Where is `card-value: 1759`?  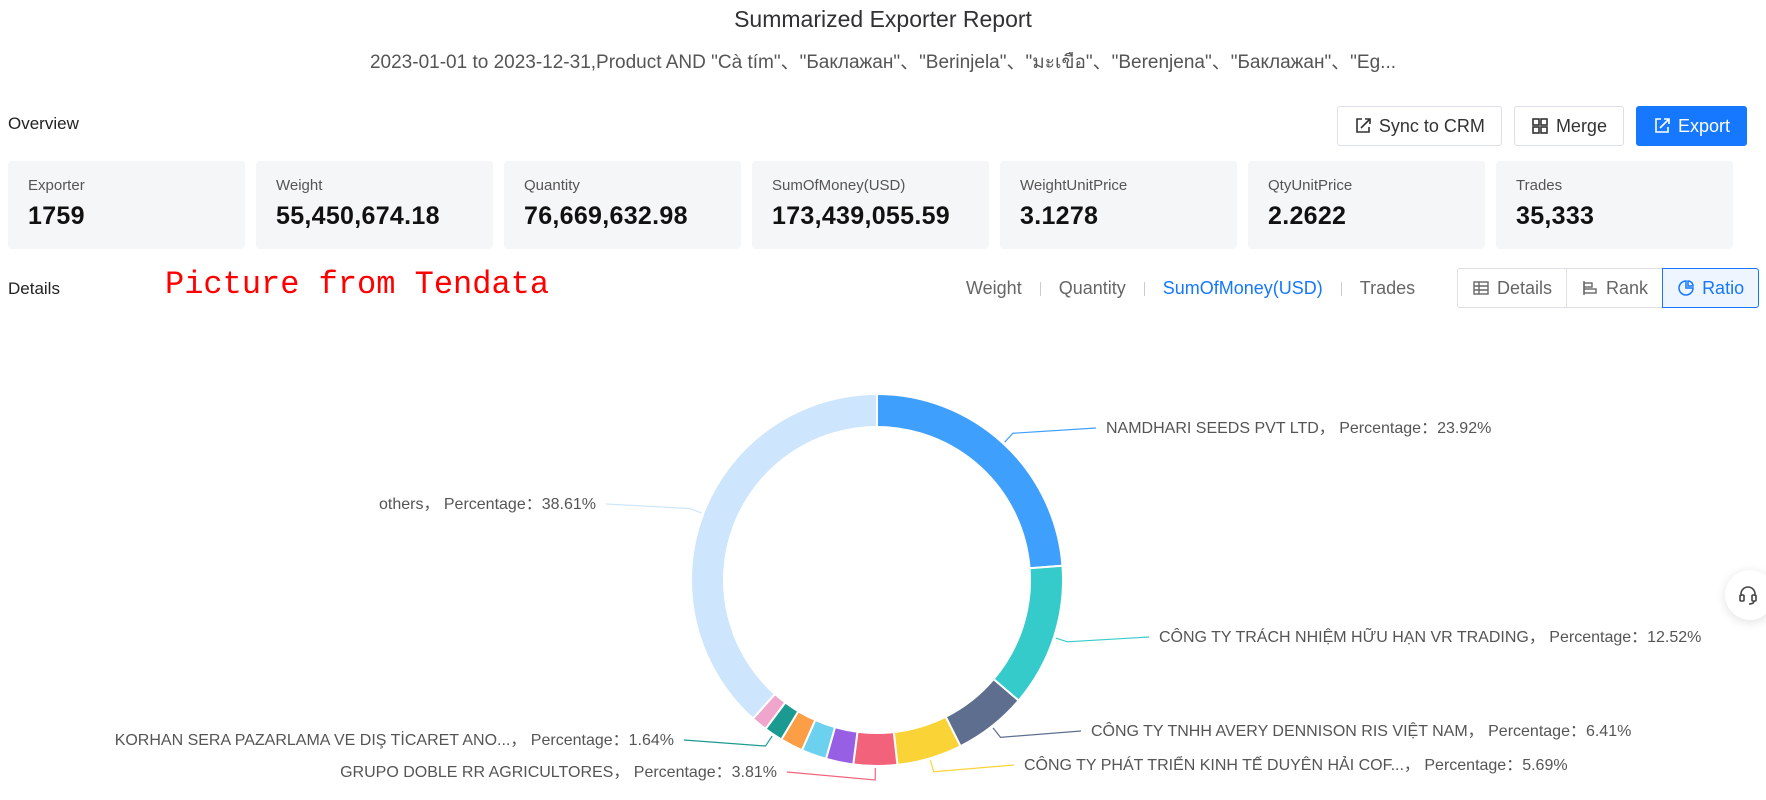
card-value: 1759 is located at coordinates (56, 216).